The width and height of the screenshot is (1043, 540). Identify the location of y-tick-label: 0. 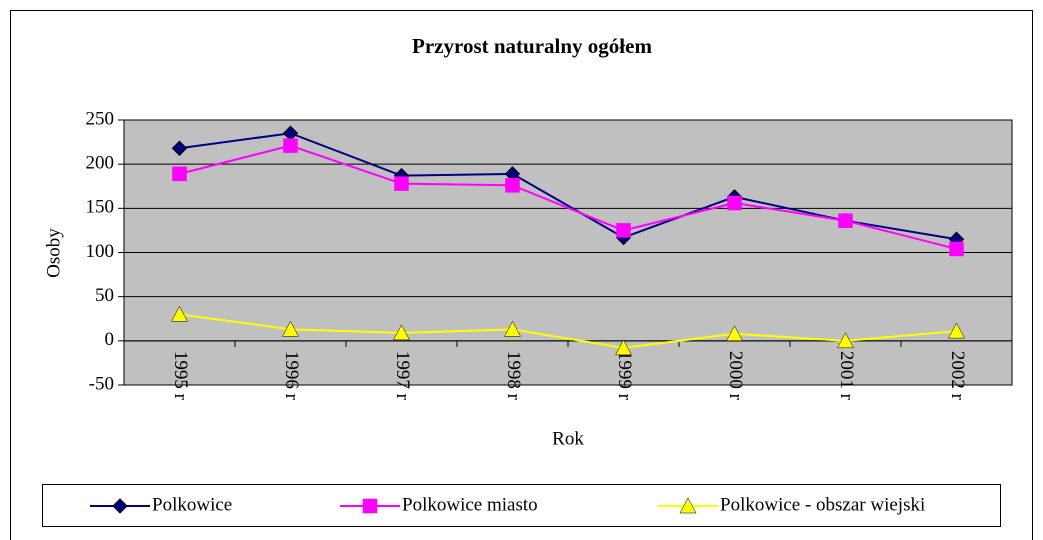
(110, 339).